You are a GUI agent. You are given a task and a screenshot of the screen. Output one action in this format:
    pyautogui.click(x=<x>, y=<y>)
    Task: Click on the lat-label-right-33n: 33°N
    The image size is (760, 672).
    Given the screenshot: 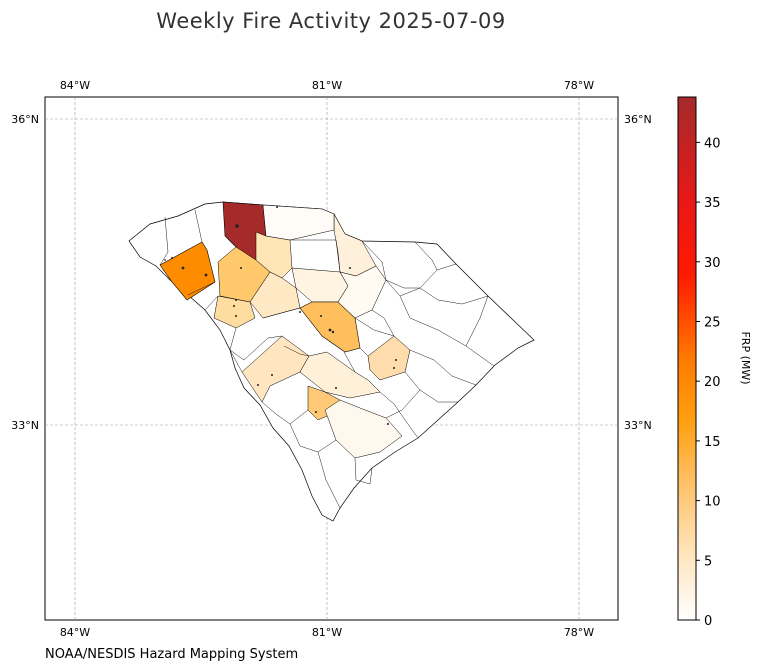 What is the action you would take?
    pyautogui.click(x=638, y=425)
    